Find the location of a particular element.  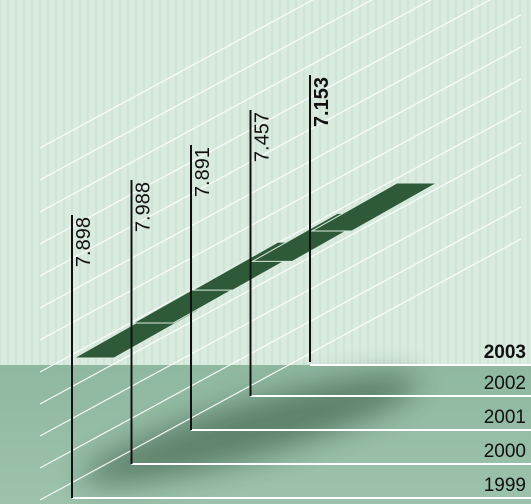

year-label: 1999 is located at coordinates (505, 485).